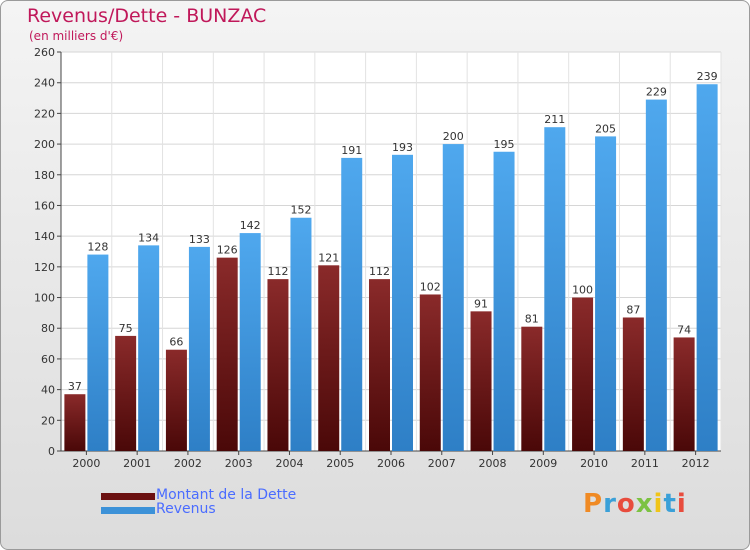  What do you see at coordinates (44, 236) in the screenshot?
I see `y-tick-label: 140` at bounding box center [44, 236].